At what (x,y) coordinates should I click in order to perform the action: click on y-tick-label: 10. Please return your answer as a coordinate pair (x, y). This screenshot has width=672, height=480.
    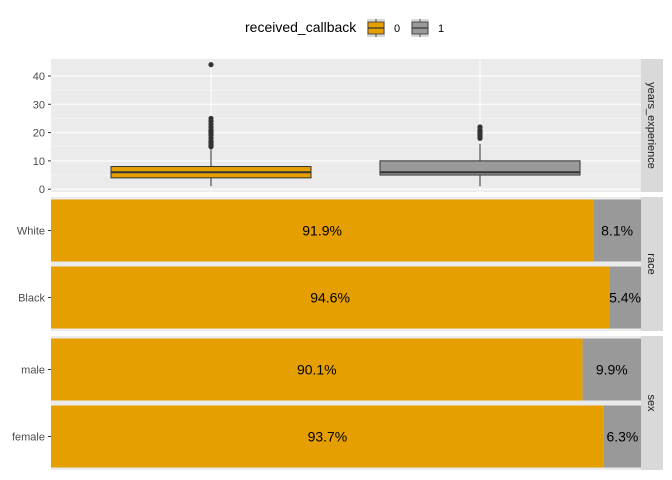
    Looking at the image, I should click on (39, 162).